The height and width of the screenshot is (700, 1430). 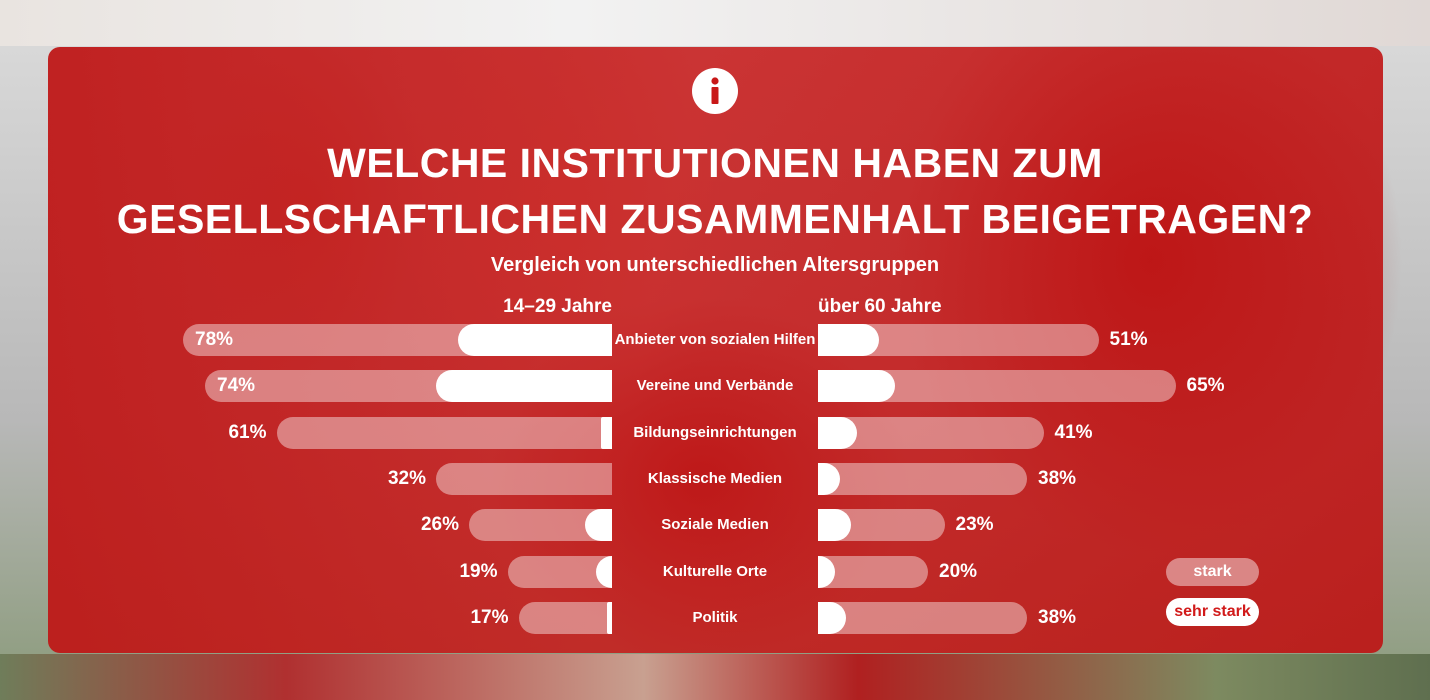 I want to click on value-label-young: 61%, so click(x=247, y=432).